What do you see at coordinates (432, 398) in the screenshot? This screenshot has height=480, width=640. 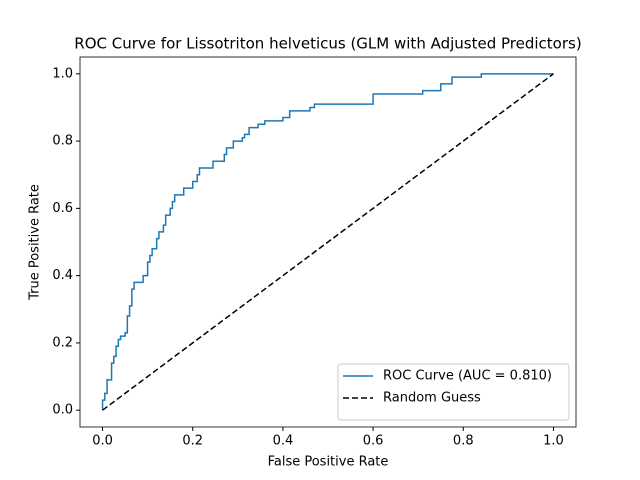 I see `legend-label: Random Guess` at bounding box center [432, 398].